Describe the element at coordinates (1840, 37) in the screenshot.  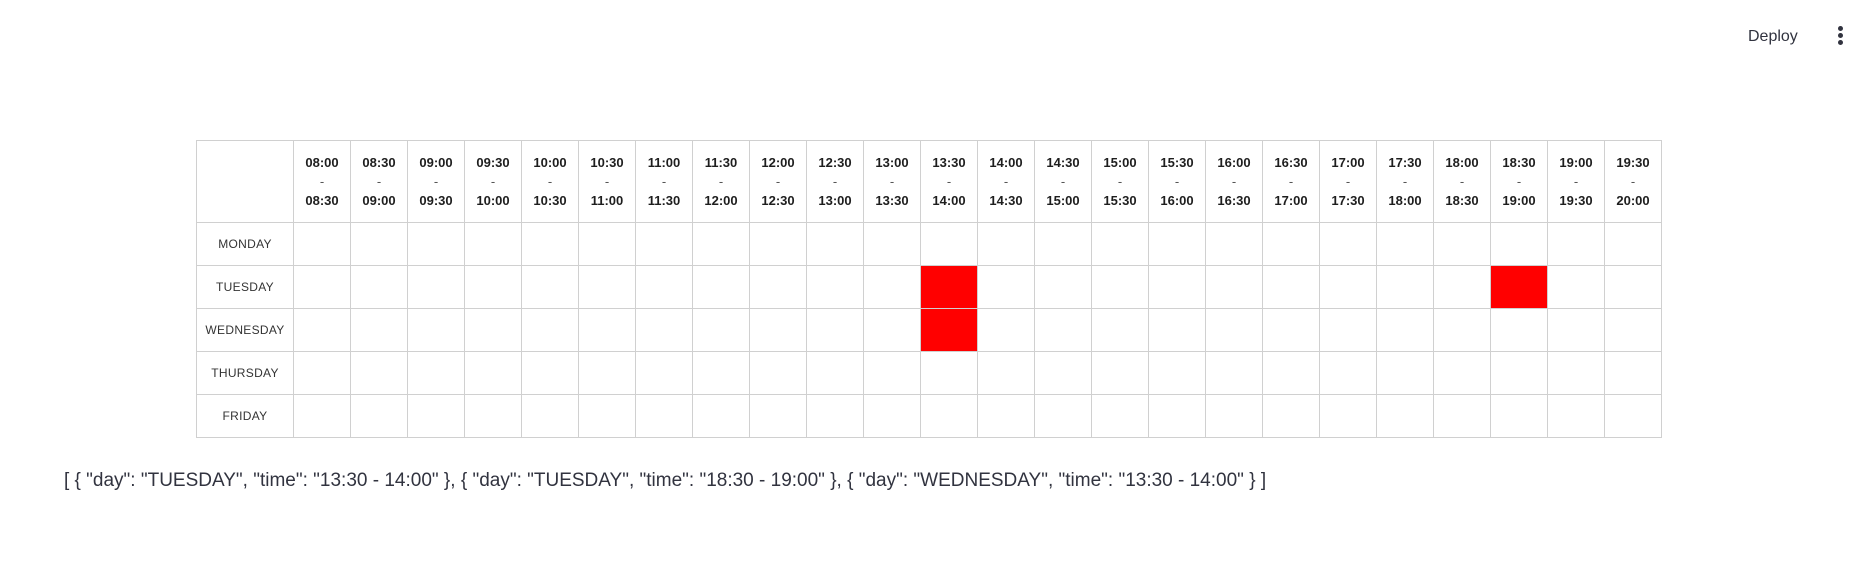
I see `vertical-ellipsis-icon` at that location.